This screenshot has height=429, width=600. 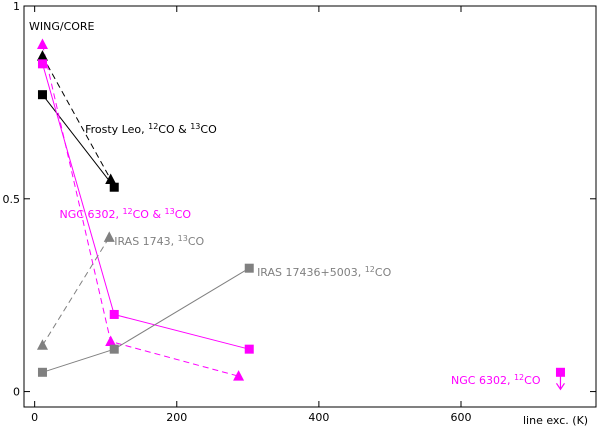 What do you see at coordinates (116, 129) in the screenshot?
I see `annotation-text: Frosty Leo,` at bounding box center [116, 129].